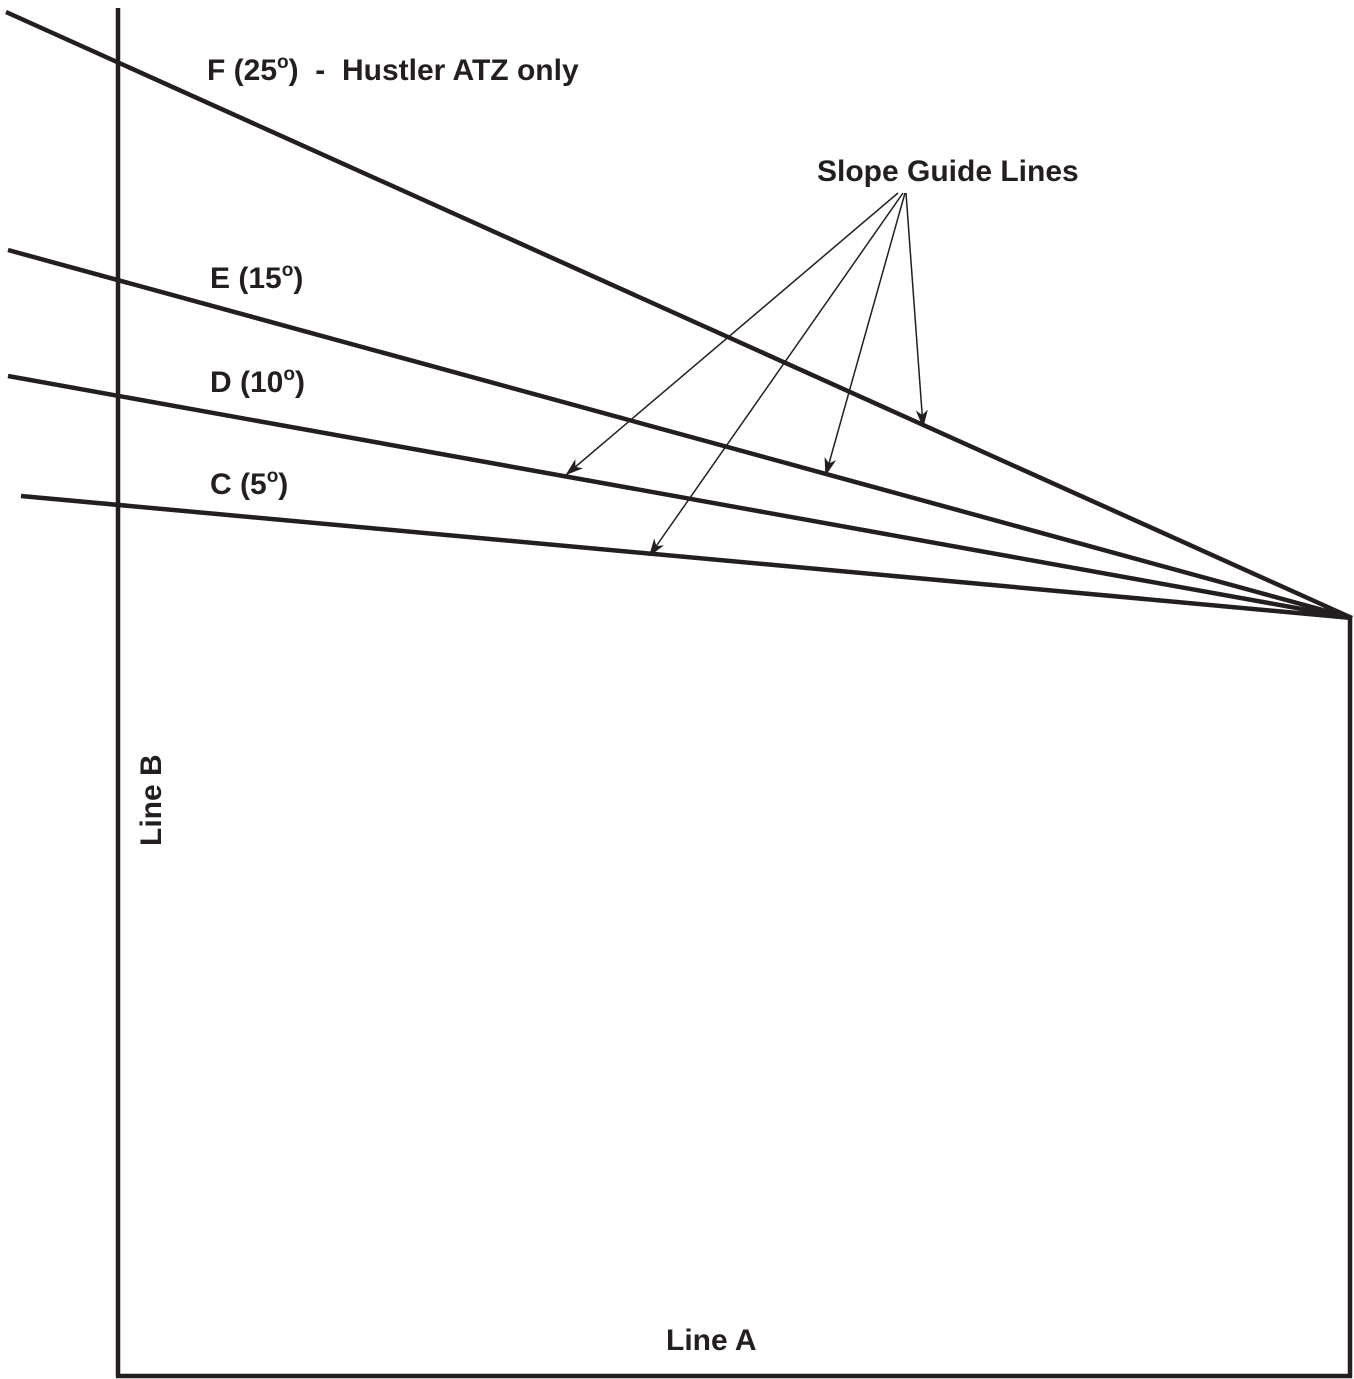 The width and height of the screenshot is (1354, 1379). What do you see at coordinates (257, 381) in the screenshot?
I see `label-line-d: D (10o)` at bounding box center [257, 381].